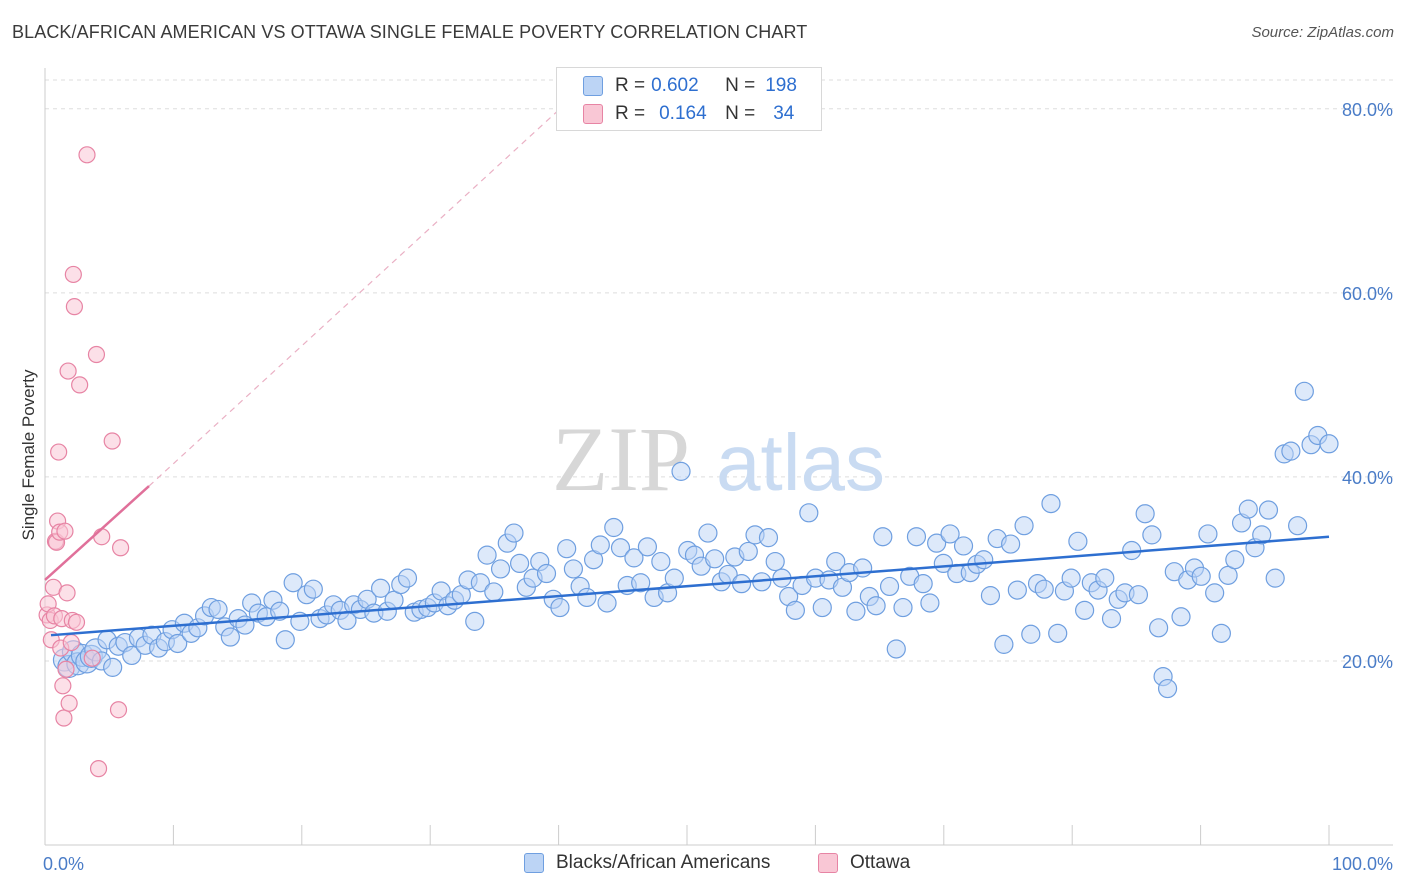  I want to click on legend-row-blacks: R = 0.602 N = 198, so click(677, 86).